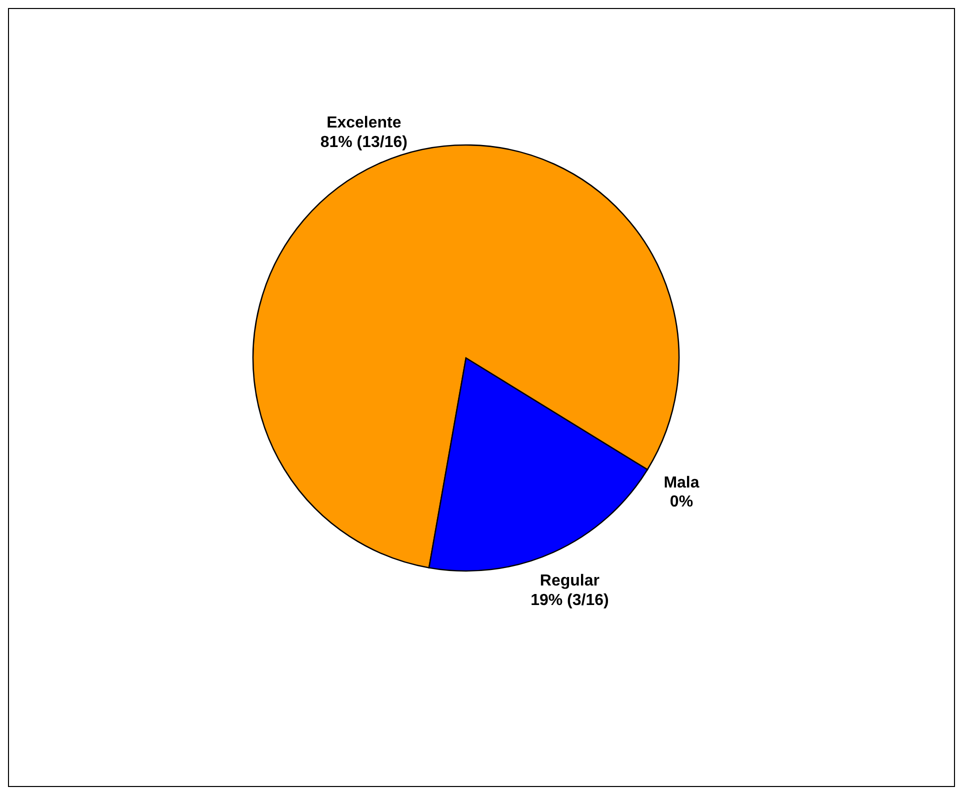  Describe the element at coordinates (569, 600) in the screenshot. I see `data-label: 19% (3/16)` at that location.